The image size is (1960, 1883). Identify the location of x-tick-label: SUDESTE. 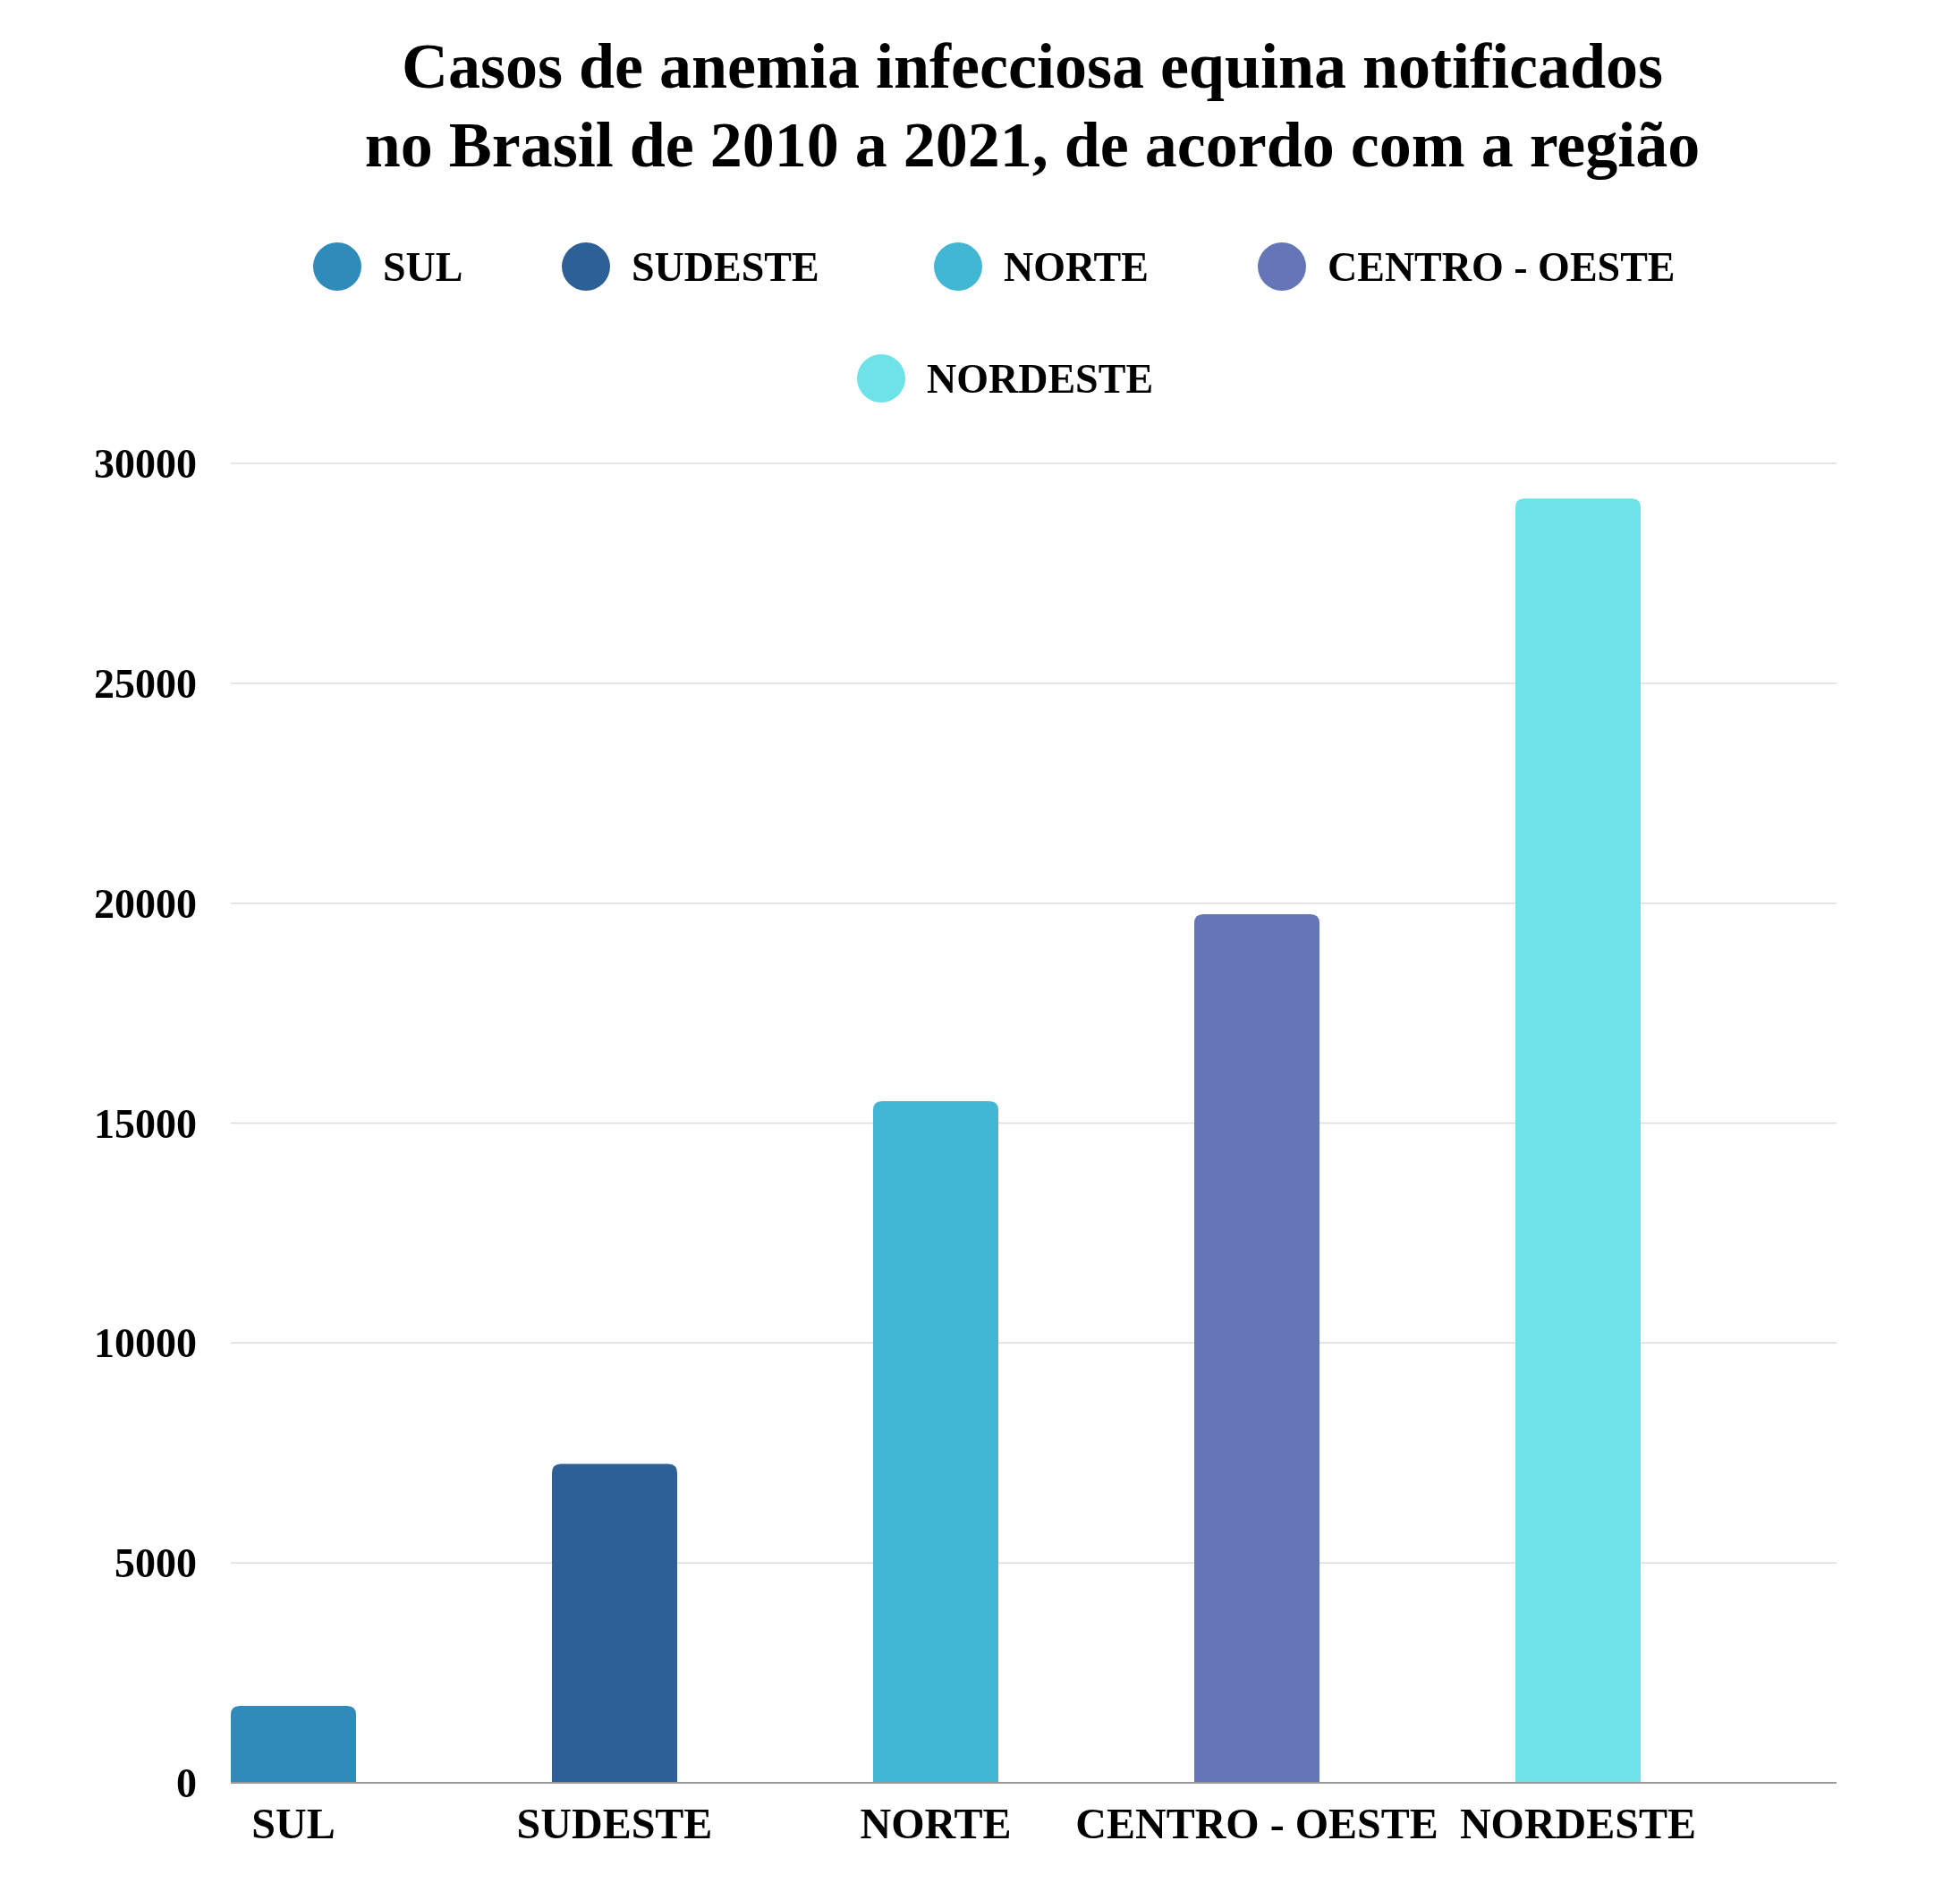
(614, 1823).